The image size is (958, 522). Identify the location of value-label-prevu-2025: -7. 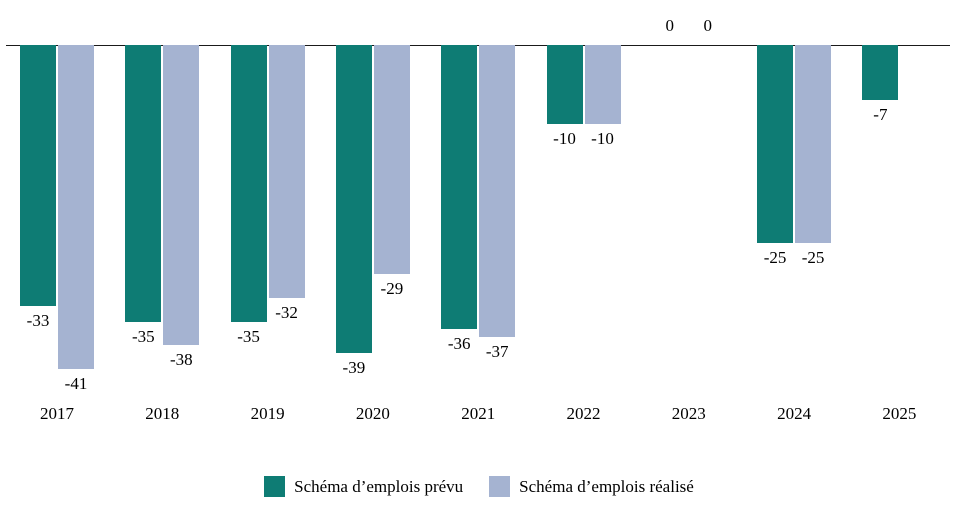
(880, 115).